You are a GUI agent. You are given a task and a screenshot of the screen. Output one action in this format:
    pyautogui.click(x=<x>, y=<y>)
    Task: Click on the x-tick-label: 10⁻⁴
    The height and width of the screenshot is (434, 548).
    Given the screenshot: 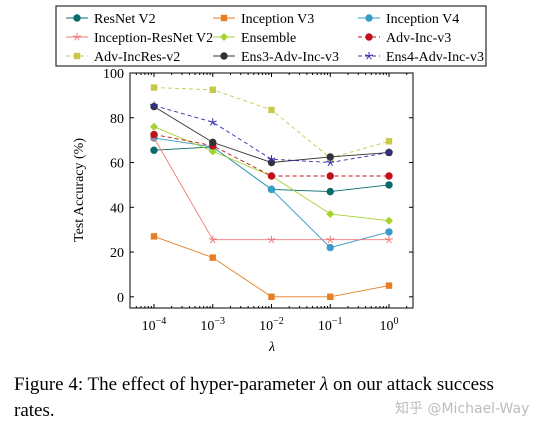 What is the action you would take?
    pyautogui.click(x=154, y=325)
    